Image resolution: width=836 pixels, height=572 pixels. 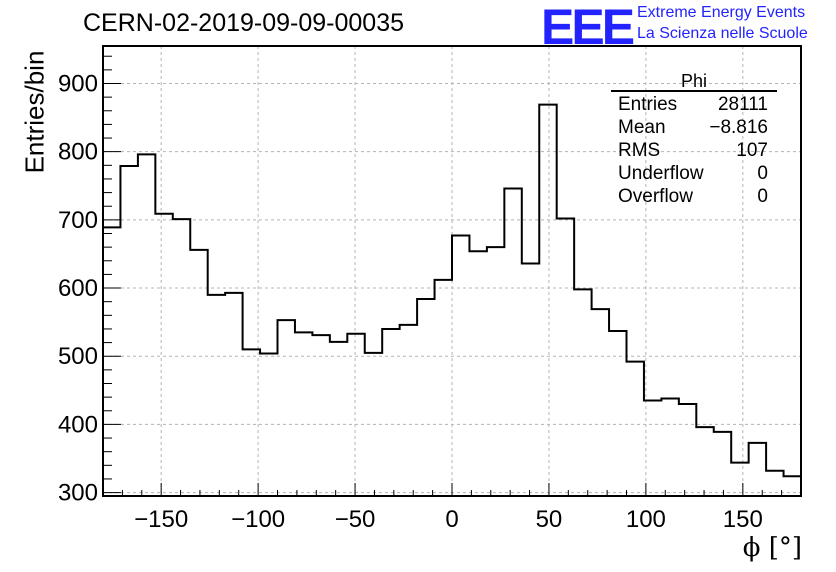 I want to click on x-tick-label: −100, so click(x=258, y=519).